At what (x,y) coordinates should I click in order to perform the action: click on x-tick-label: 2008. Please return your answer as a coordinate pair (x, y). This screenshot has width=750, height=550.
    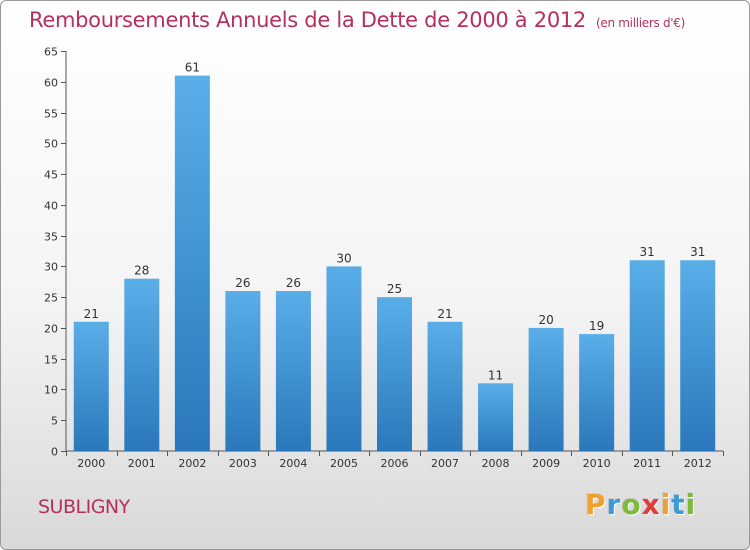
    Looking at the image, I should click on (496, 463).